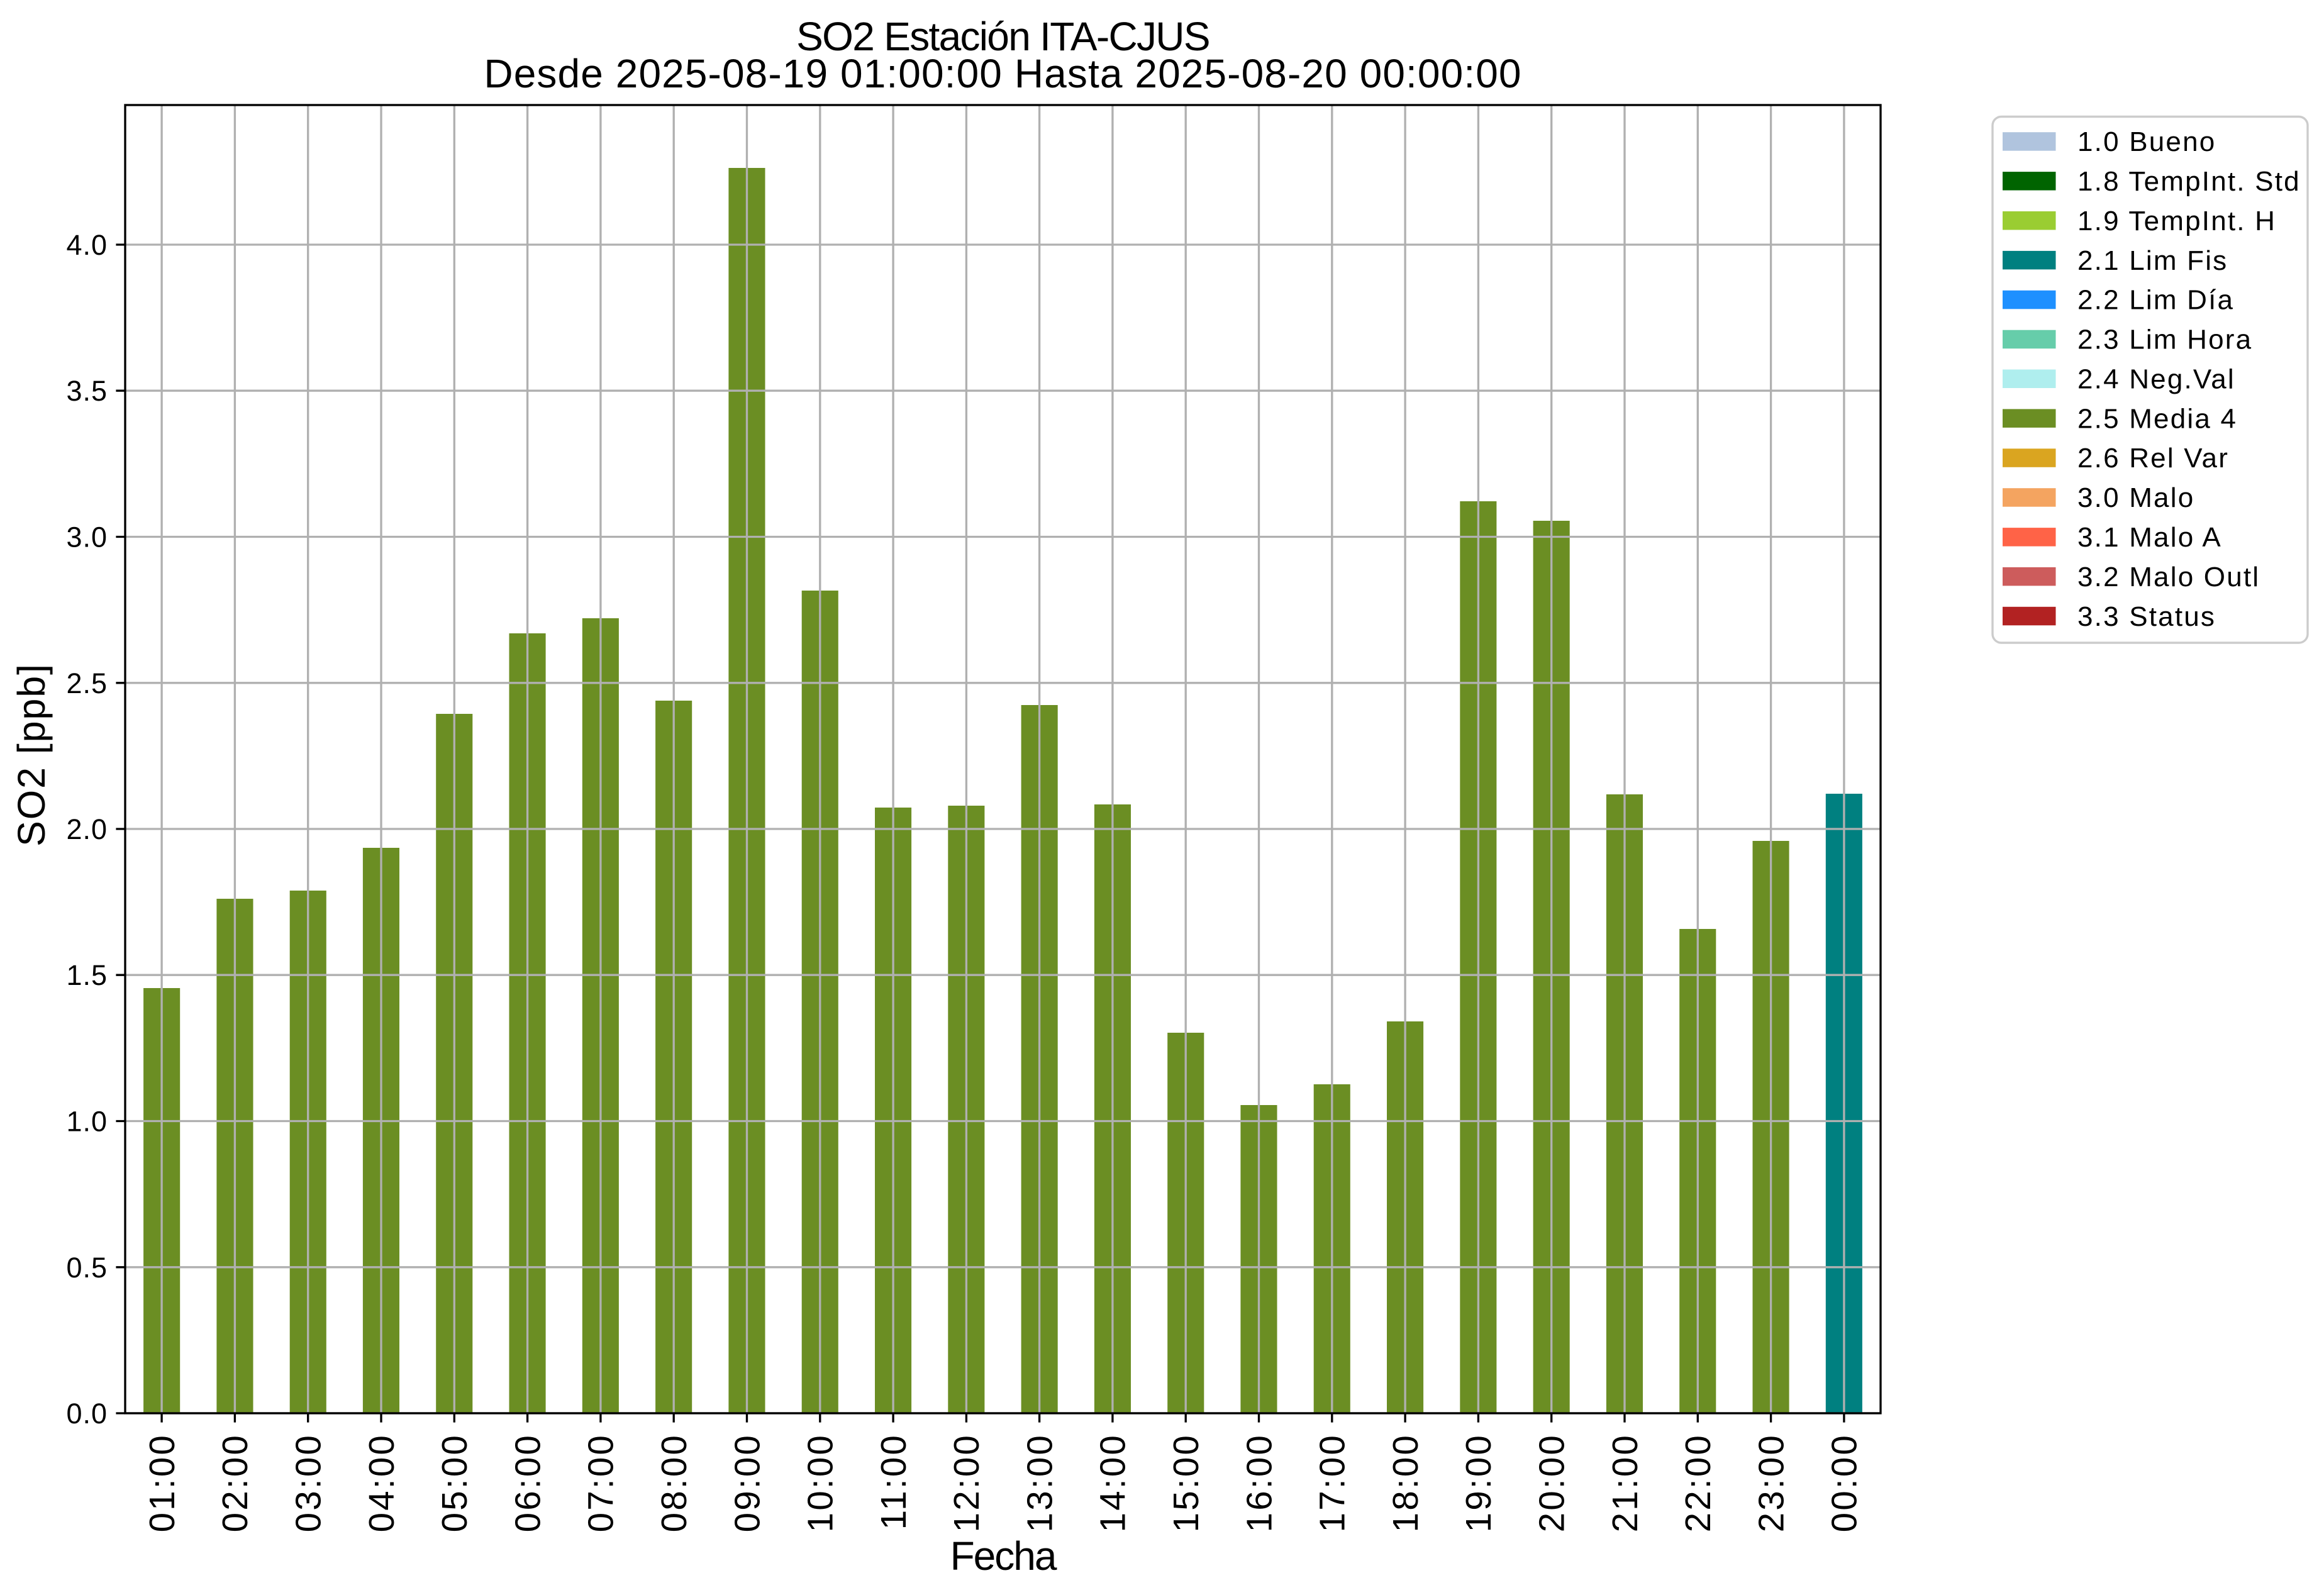 The image size is (2324, 1595). I want to click on svg-text: 03:00, so click(308, 1482).